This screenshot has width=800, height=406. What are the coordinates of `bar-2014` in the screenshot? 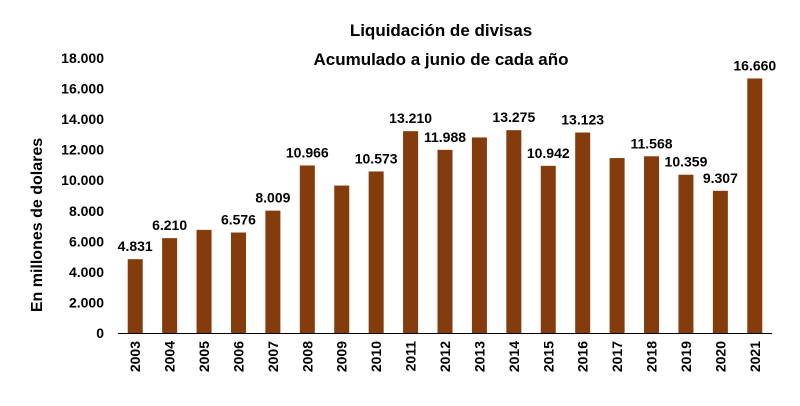 It's located at (514, 231).